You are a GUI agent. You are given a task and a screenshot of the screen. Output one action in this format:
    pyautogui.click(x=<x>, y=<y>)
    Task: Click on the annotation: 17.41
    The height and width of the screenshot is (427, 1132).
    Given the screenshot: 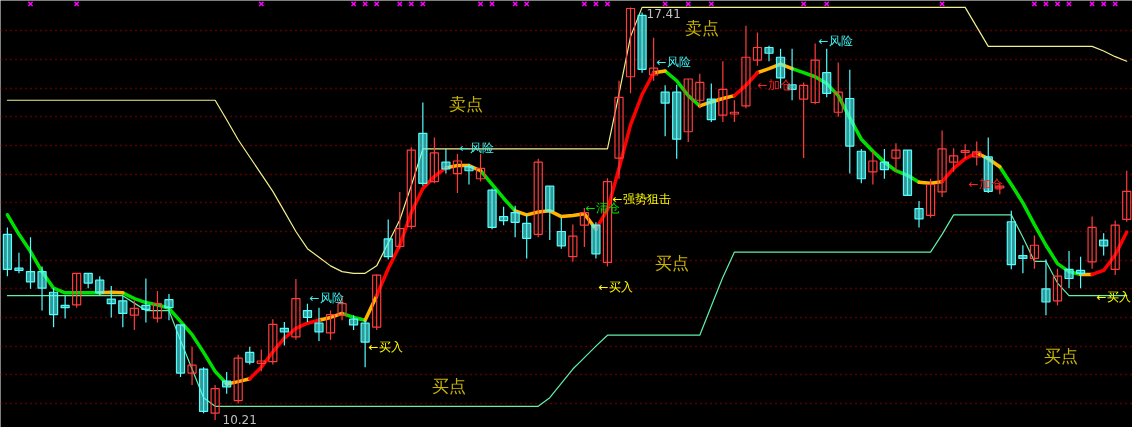 What is the action you would take?
    pyautogui.click(x=663, y=14)
    